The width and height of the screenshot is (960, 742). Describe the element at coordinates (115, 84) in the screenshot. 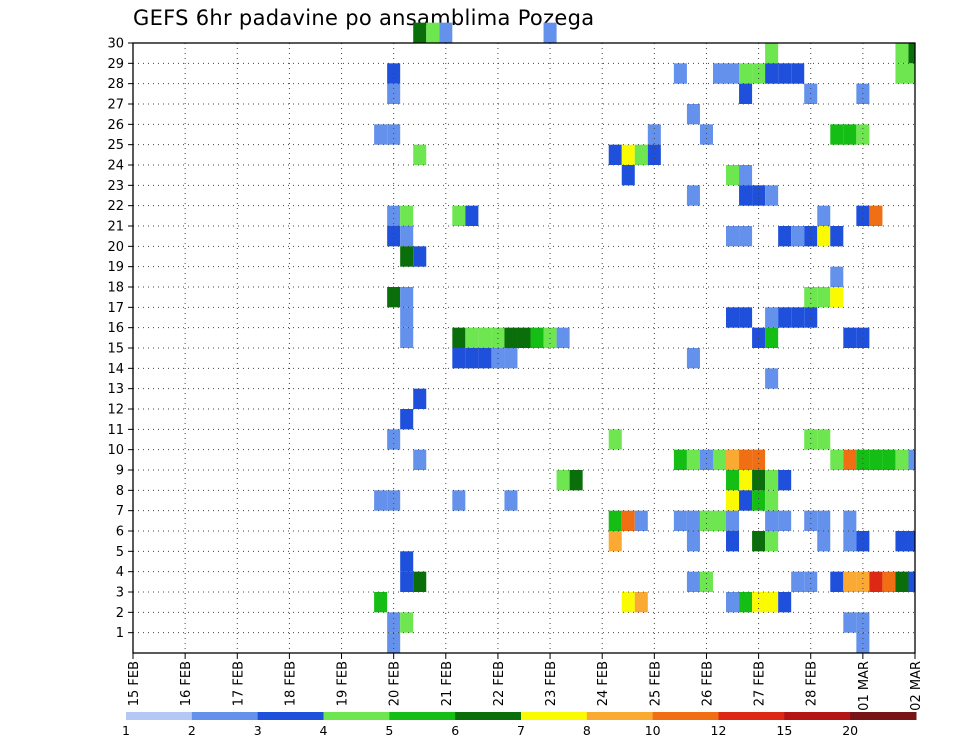

I see `y-tick-label: 28` at that location.